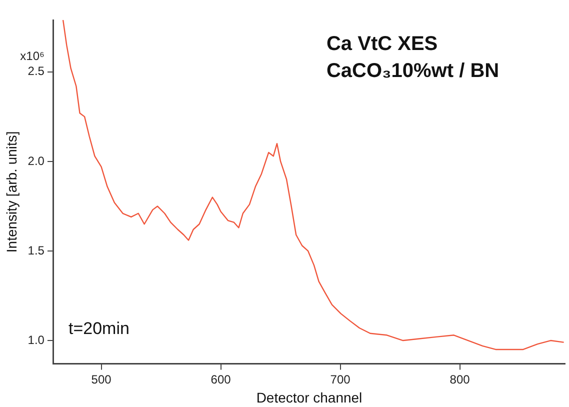  Describe the element at coordinates (36, 161) in the screenshot. I see `y-tick-label: 2.0` at that location.